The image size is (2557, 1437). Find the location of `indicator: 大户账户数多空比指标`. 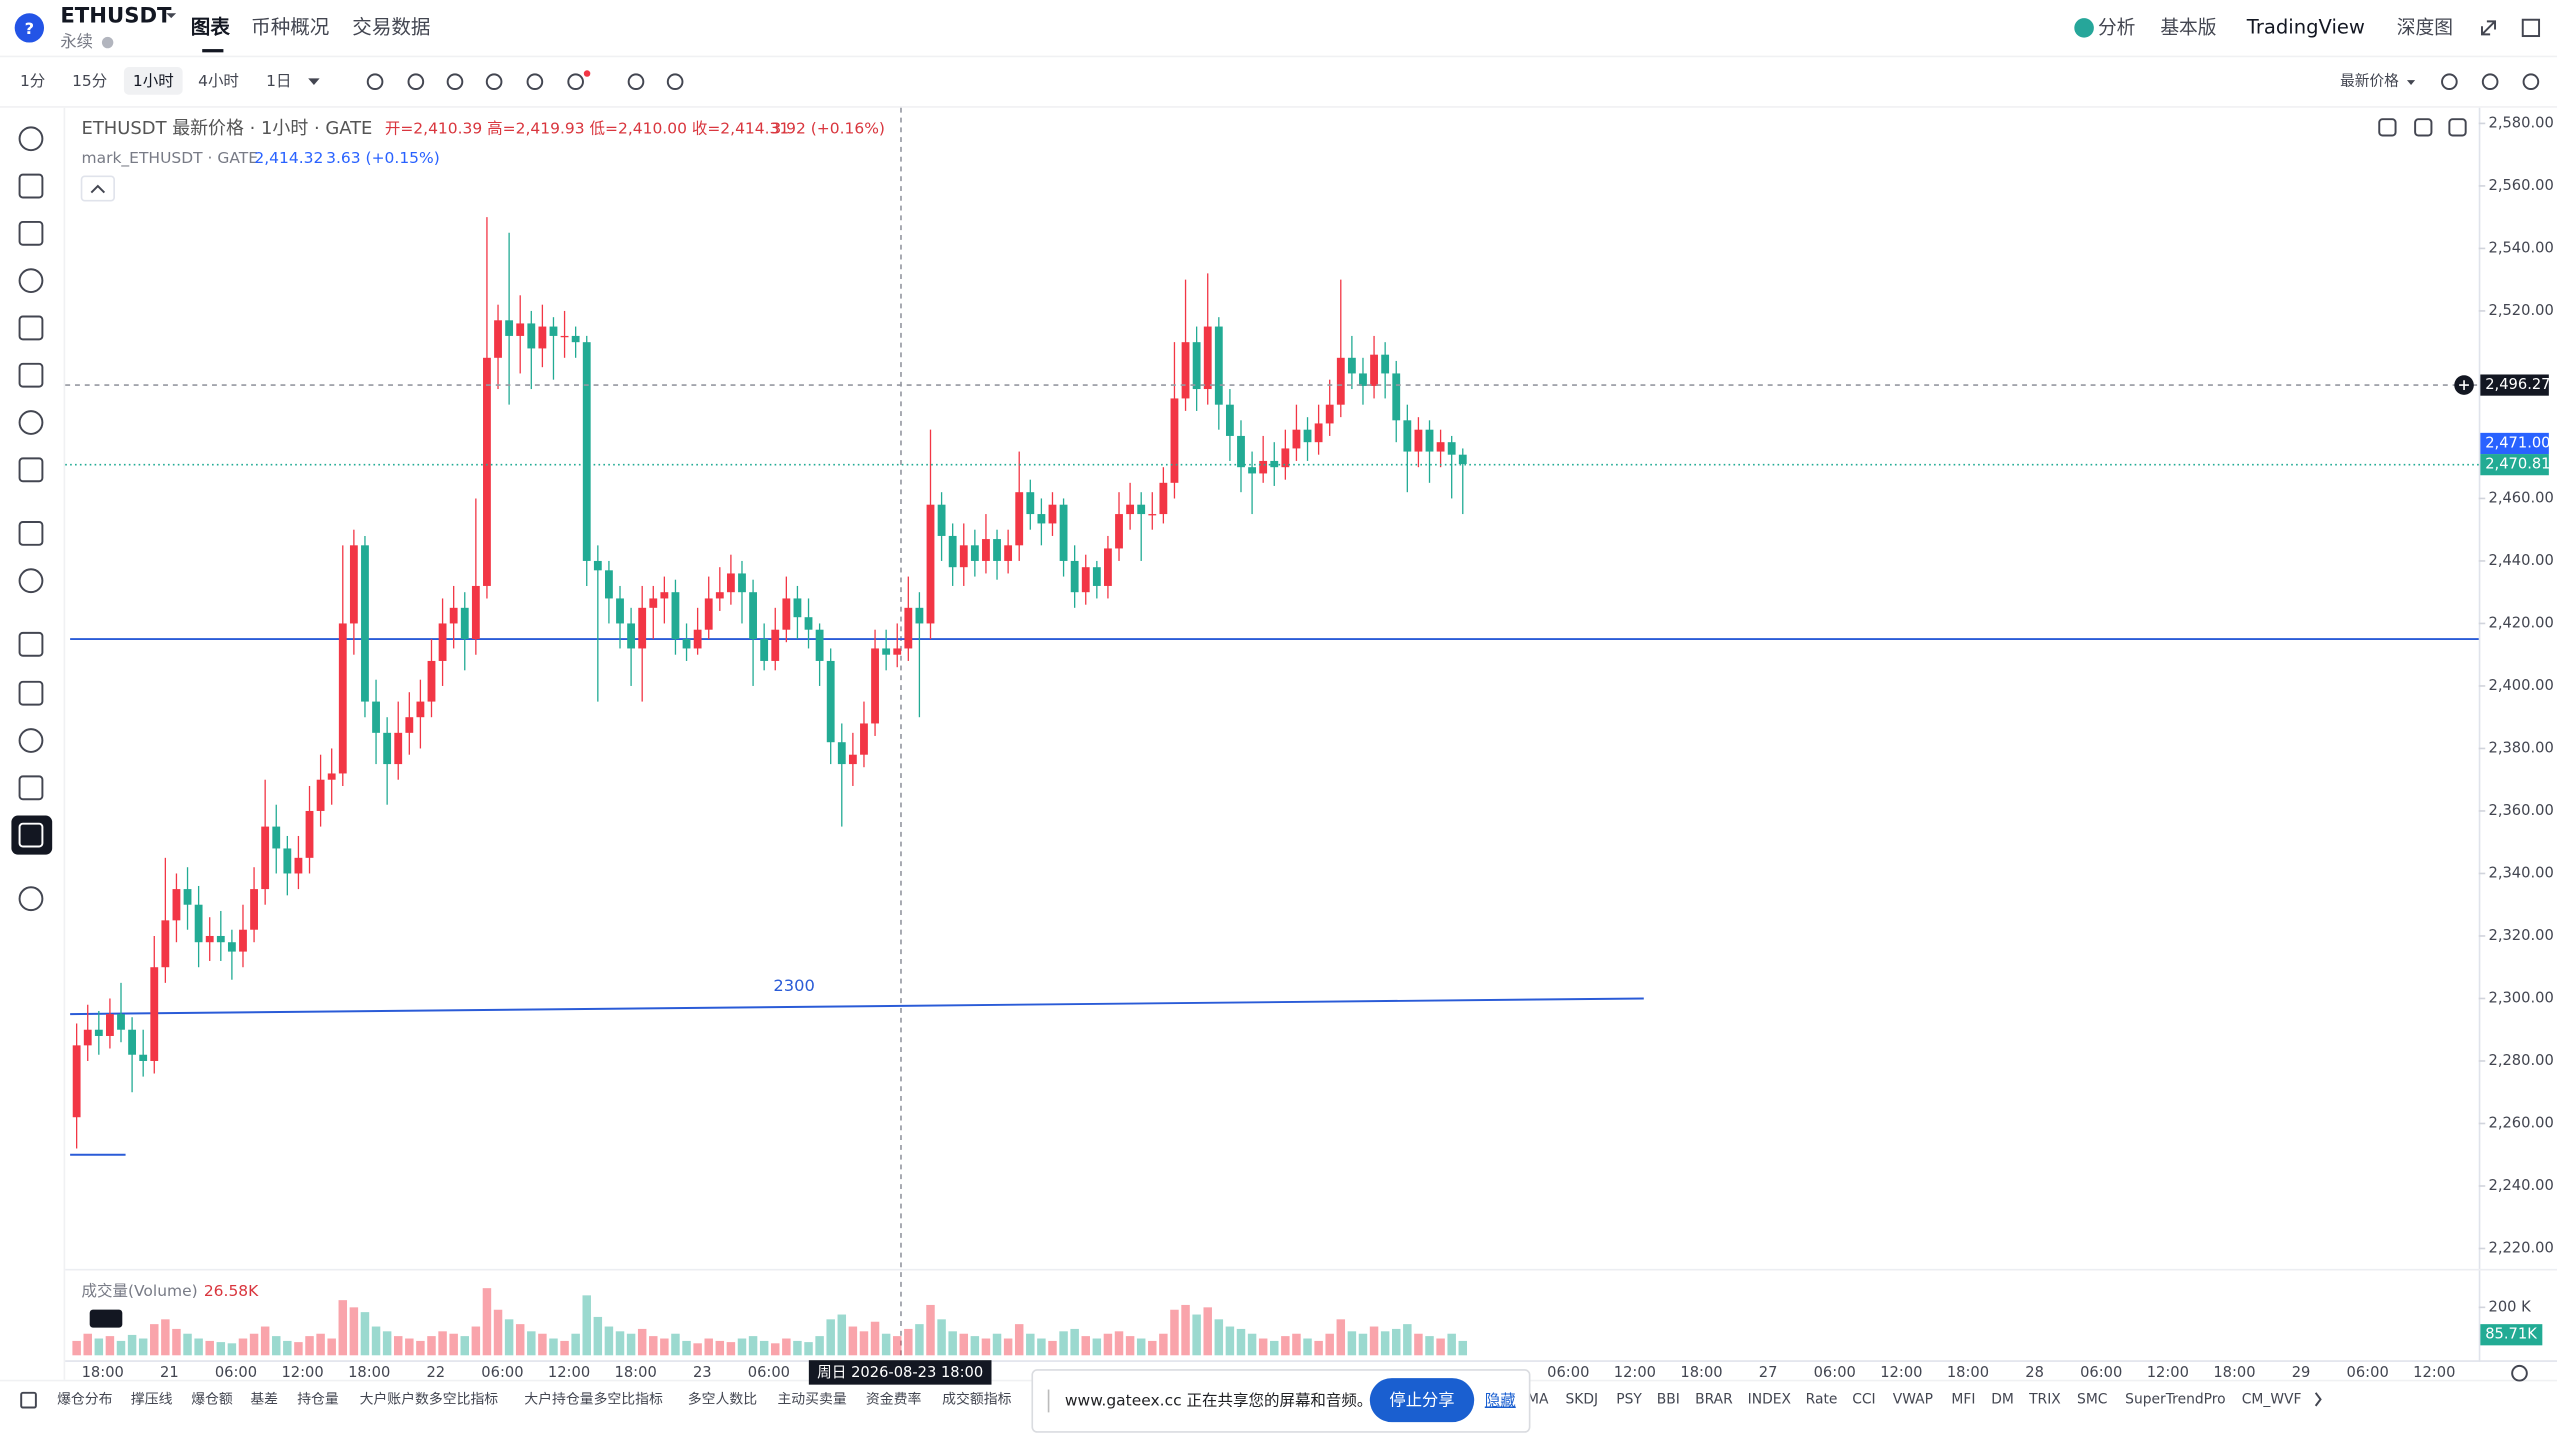

indicator: 大户账户数多空比指标 is located at coordinates (429, 1398).